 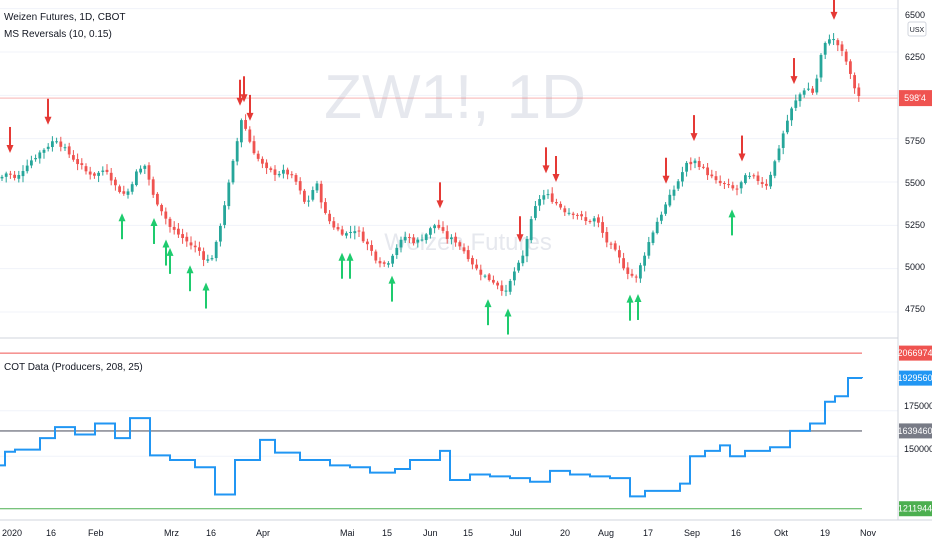 I want to click on time-tick: Sep, so click(x=692, y=533).